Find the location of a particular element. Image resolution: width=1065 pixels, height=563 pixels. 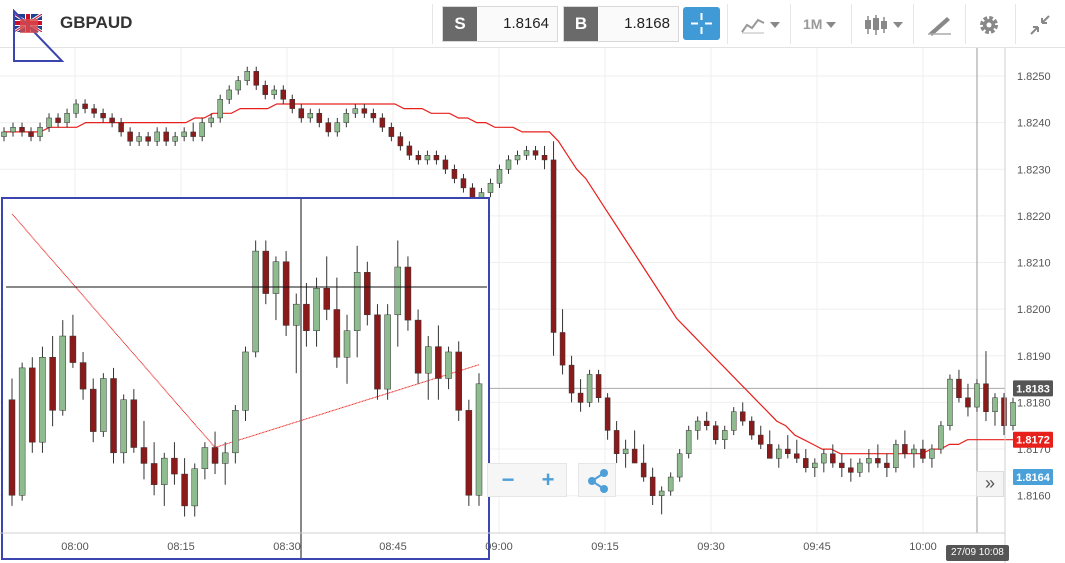

settings-button is located at coordinates (989, 24).